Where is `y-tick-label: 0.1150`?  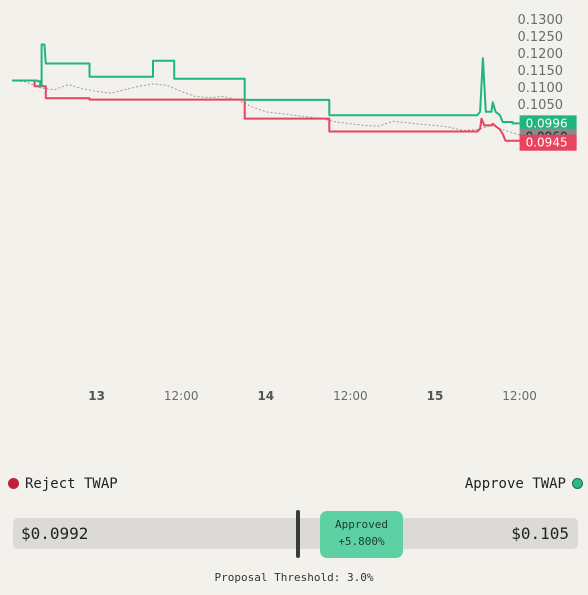 y-tick-label: 0.1150 is located at coordinates (541, 71).